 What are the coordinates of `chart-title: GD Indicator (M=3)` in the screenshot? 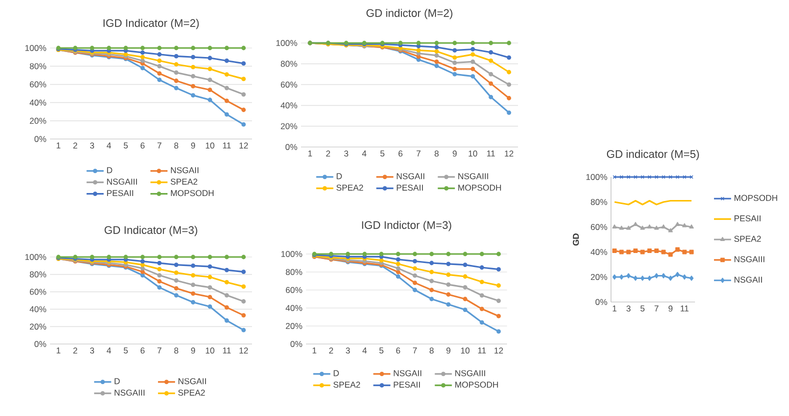 It's located at (151, 231).